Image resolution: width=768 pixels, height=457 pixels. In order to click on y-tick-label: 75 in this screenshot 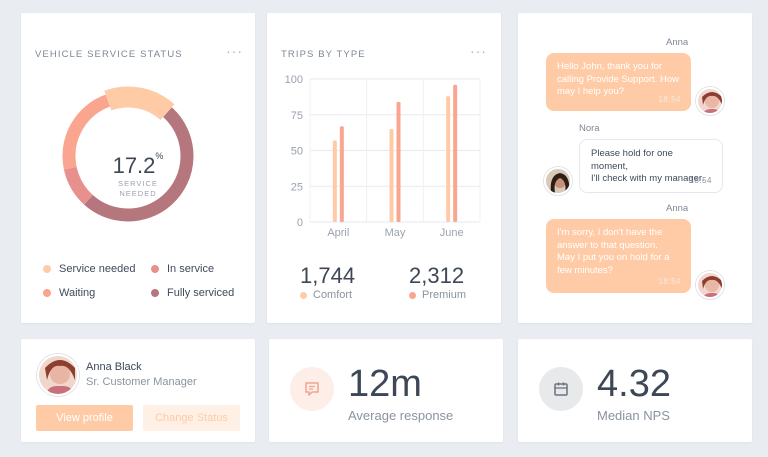, I will do `click(297, 116)`.